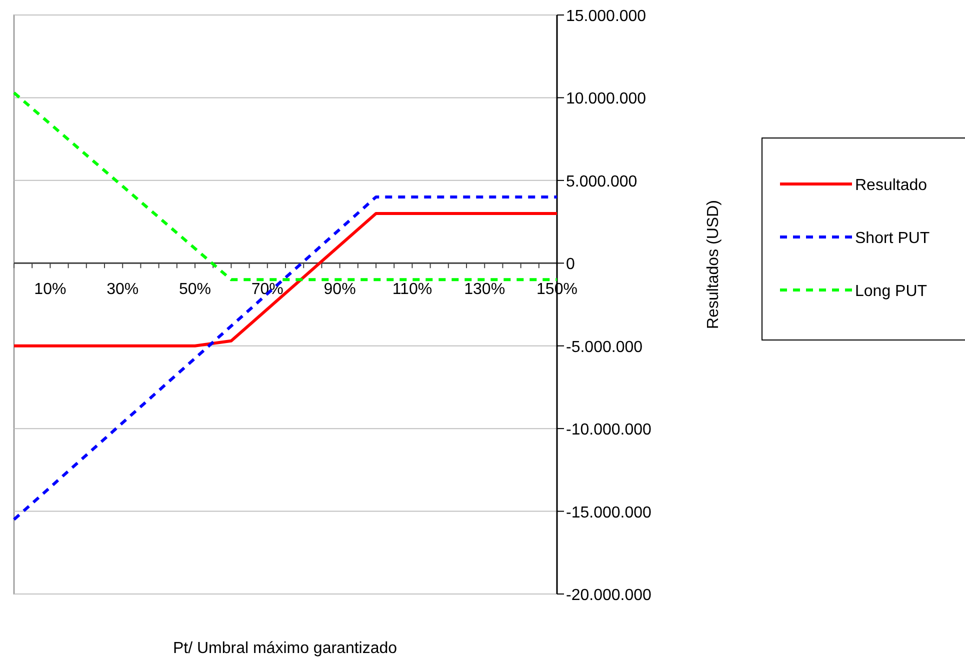 The width and height of the screenshot is (965, 659). What do you see at coordinates (604, 347) in the screenshot?
I see `y-tick-label: -5.000.000` at bounding box center [604, 347].